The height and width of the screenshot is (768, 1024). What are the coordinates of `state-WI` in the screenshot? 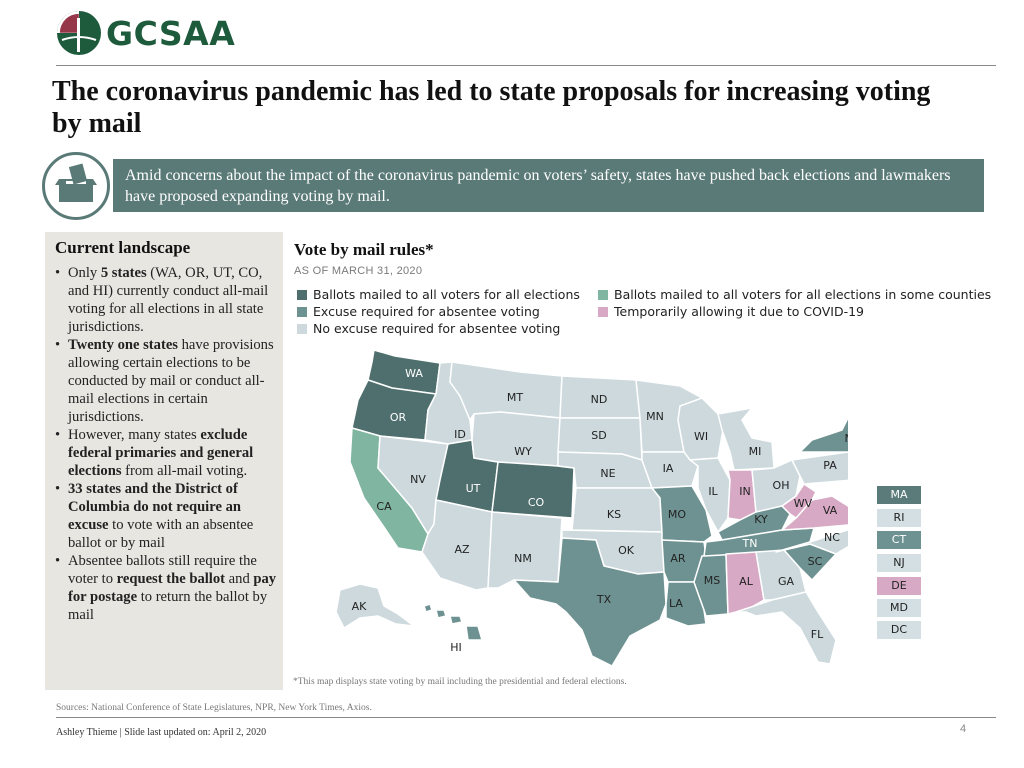 It's located at (701, 429).